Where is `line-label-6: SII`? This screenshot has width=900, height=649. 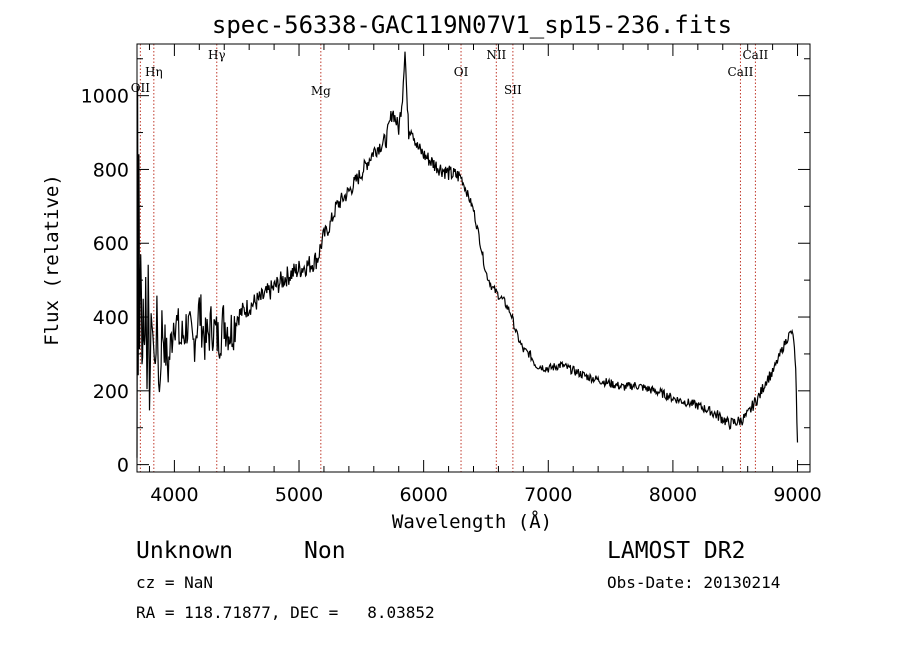 line-label-6: SII is located at coordinates (513, 90).